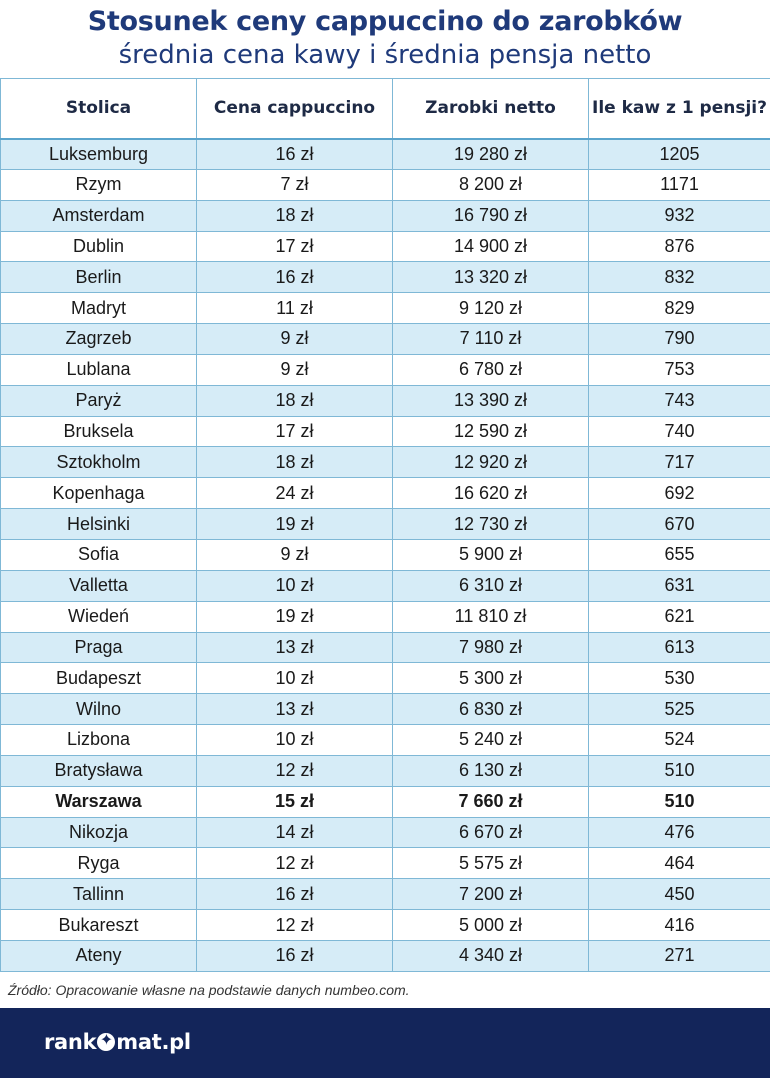 This screenshot has width=770, height=1078. Describe the element at coordinates (490, 894) in the screenshot. I see `cell-salary: 7 200 zł` at that location.